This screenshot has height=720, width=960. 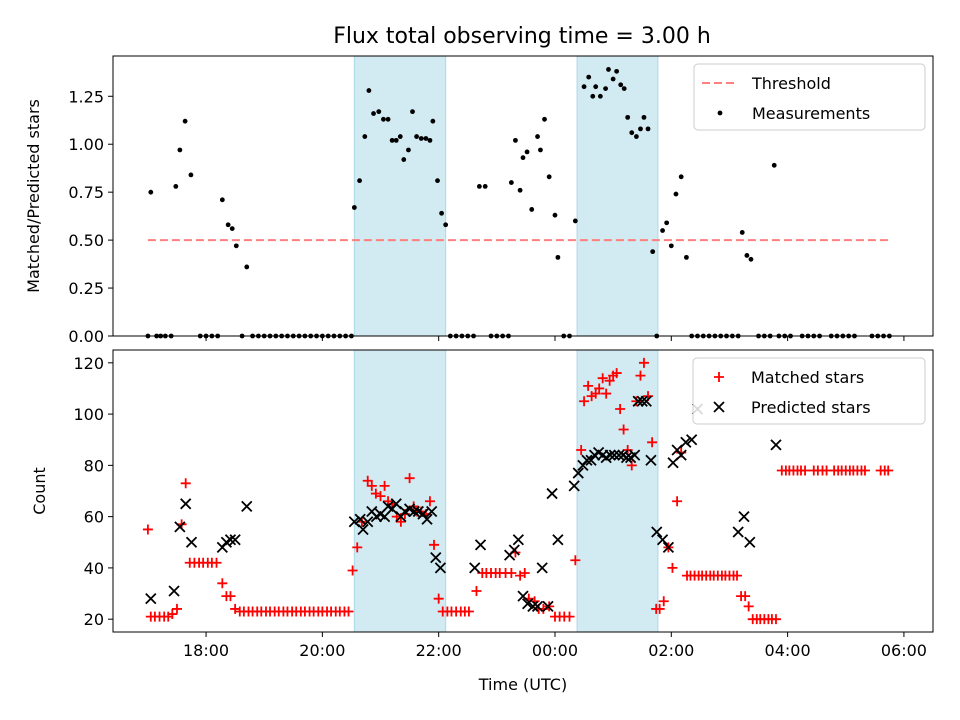 I want to click on legend-box, so click(x=809, y=97).